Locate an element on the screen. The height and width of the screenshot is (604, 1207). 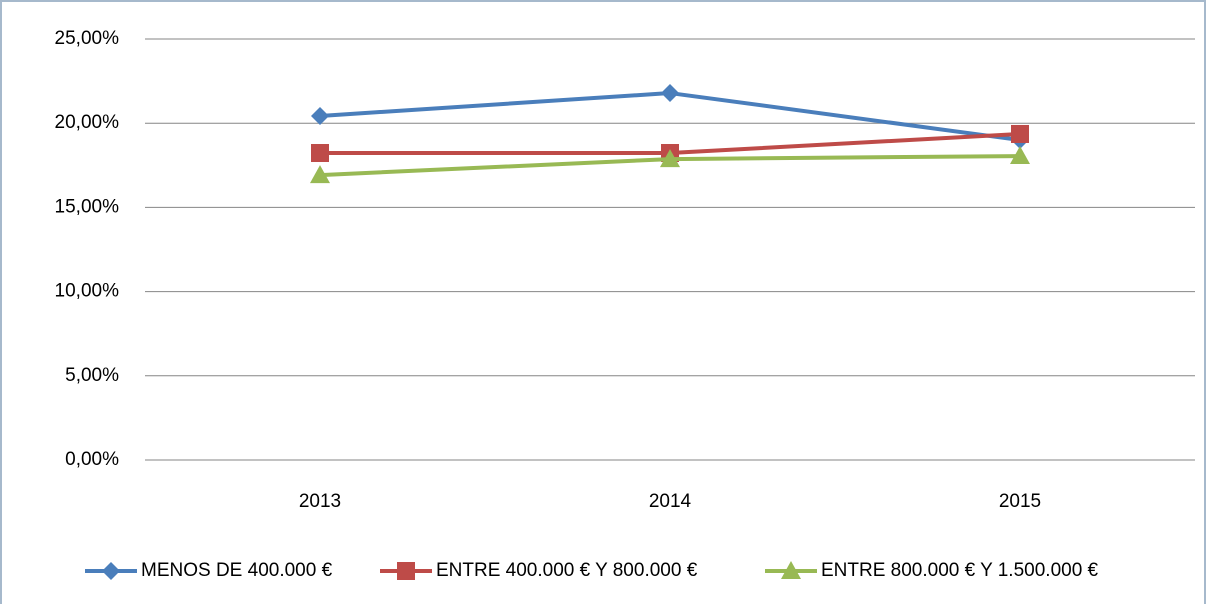
y-tick-label: 0,00% is located at coordinates (92, 459).